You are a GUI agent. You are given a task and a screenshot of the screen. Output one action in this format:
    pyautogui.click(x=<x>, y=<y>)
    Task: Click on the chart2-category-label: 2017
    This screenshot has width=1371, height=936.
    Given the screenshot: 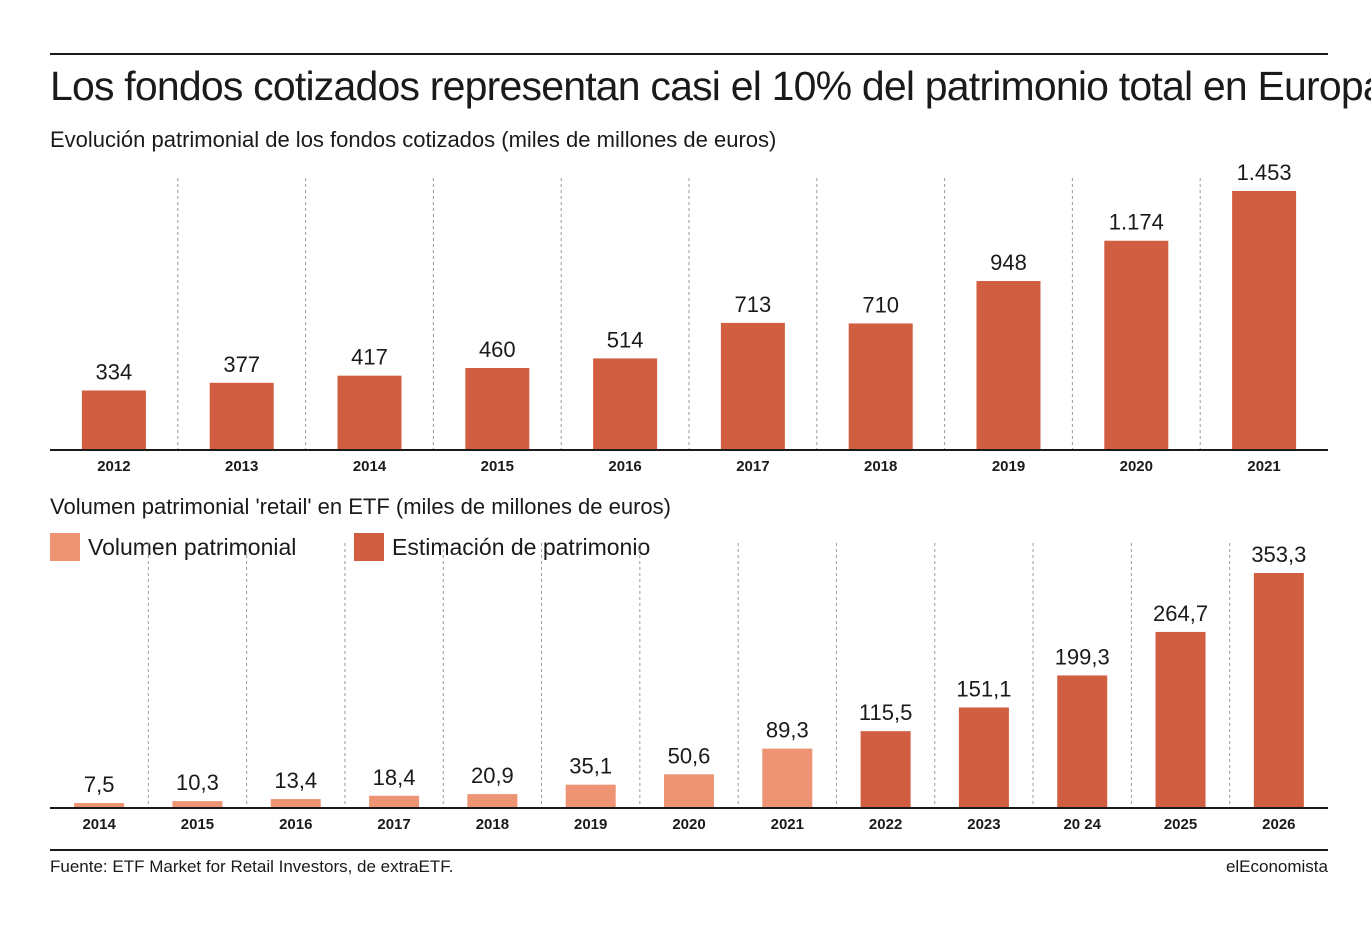 What is the action you would take?
    pyautogui.click(x=393, y=824)
    